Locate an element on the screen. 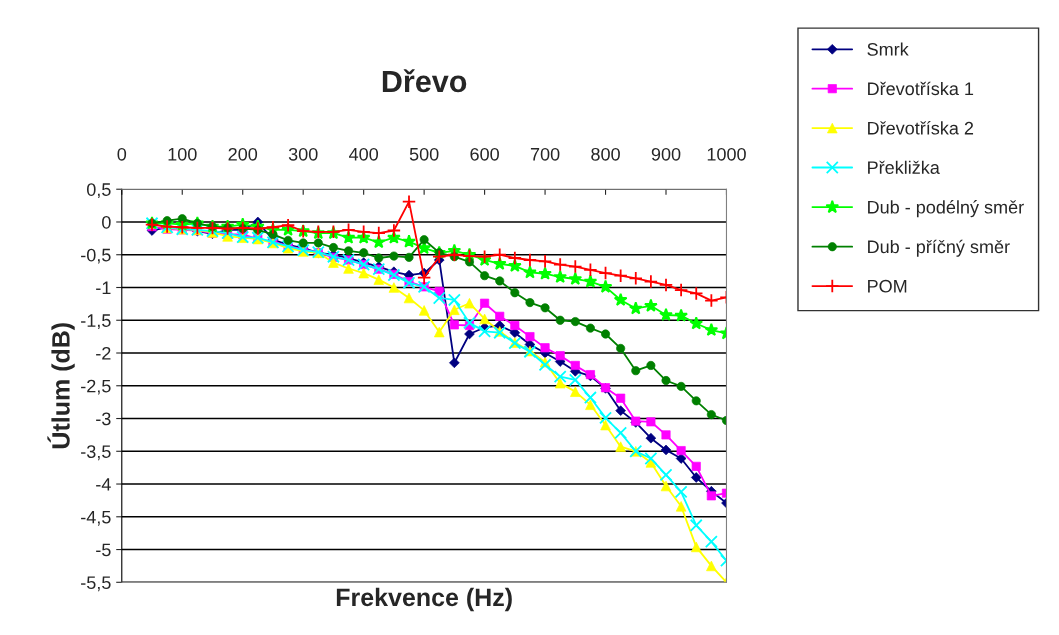 The width and height of the screenshot is (1059, 635). x-tick-label: 200 is located at coordinates (243, 154).